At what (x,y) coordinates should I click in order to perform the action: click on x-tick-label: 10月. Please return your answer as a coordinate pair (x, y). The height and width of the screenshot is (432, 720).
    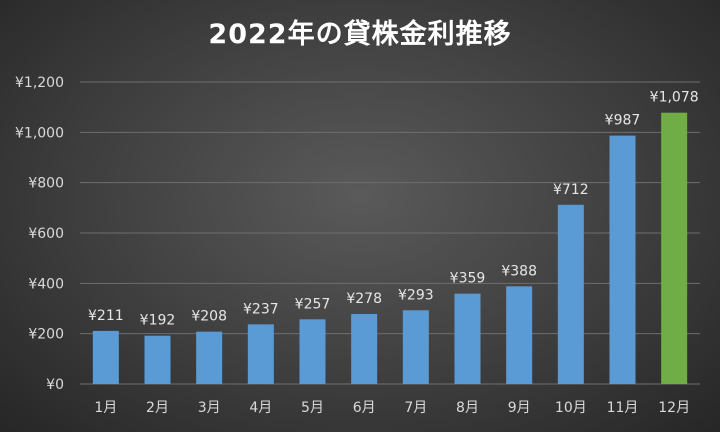
    Looking at the image, I should click on (571, 408).